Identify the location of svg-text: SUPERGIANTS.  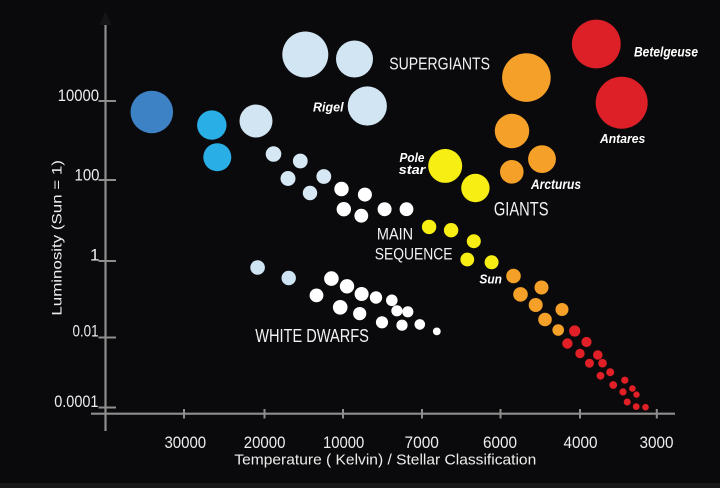
(439, 64).